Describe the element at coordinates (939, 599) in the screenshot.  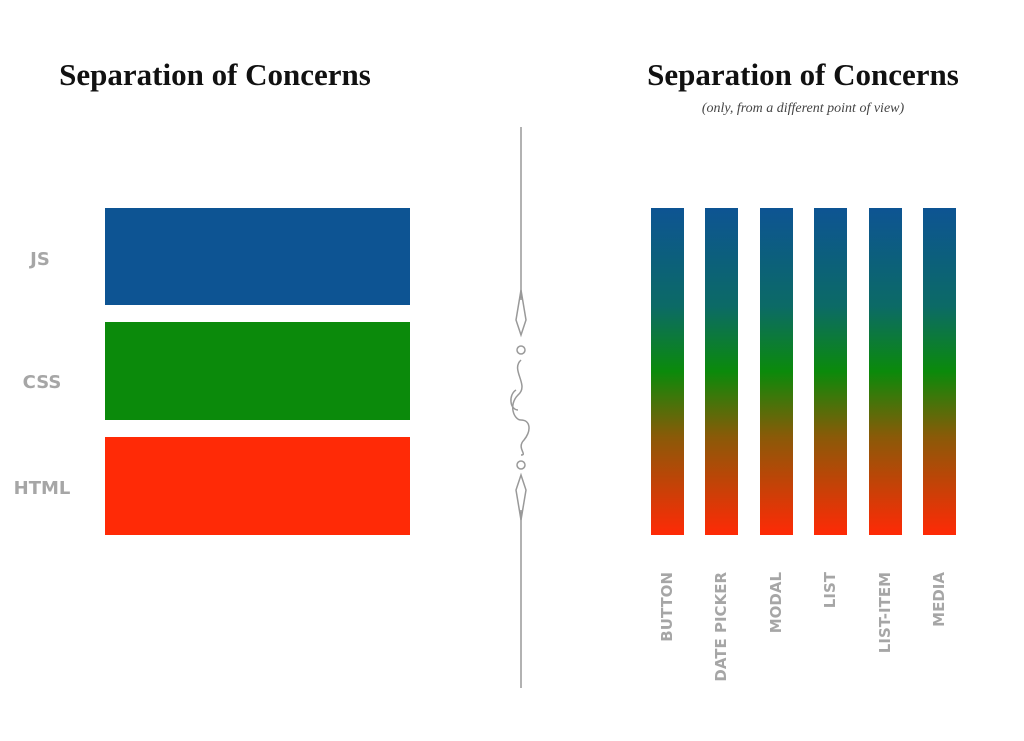
I see `component-label: MEDIA` at that location.